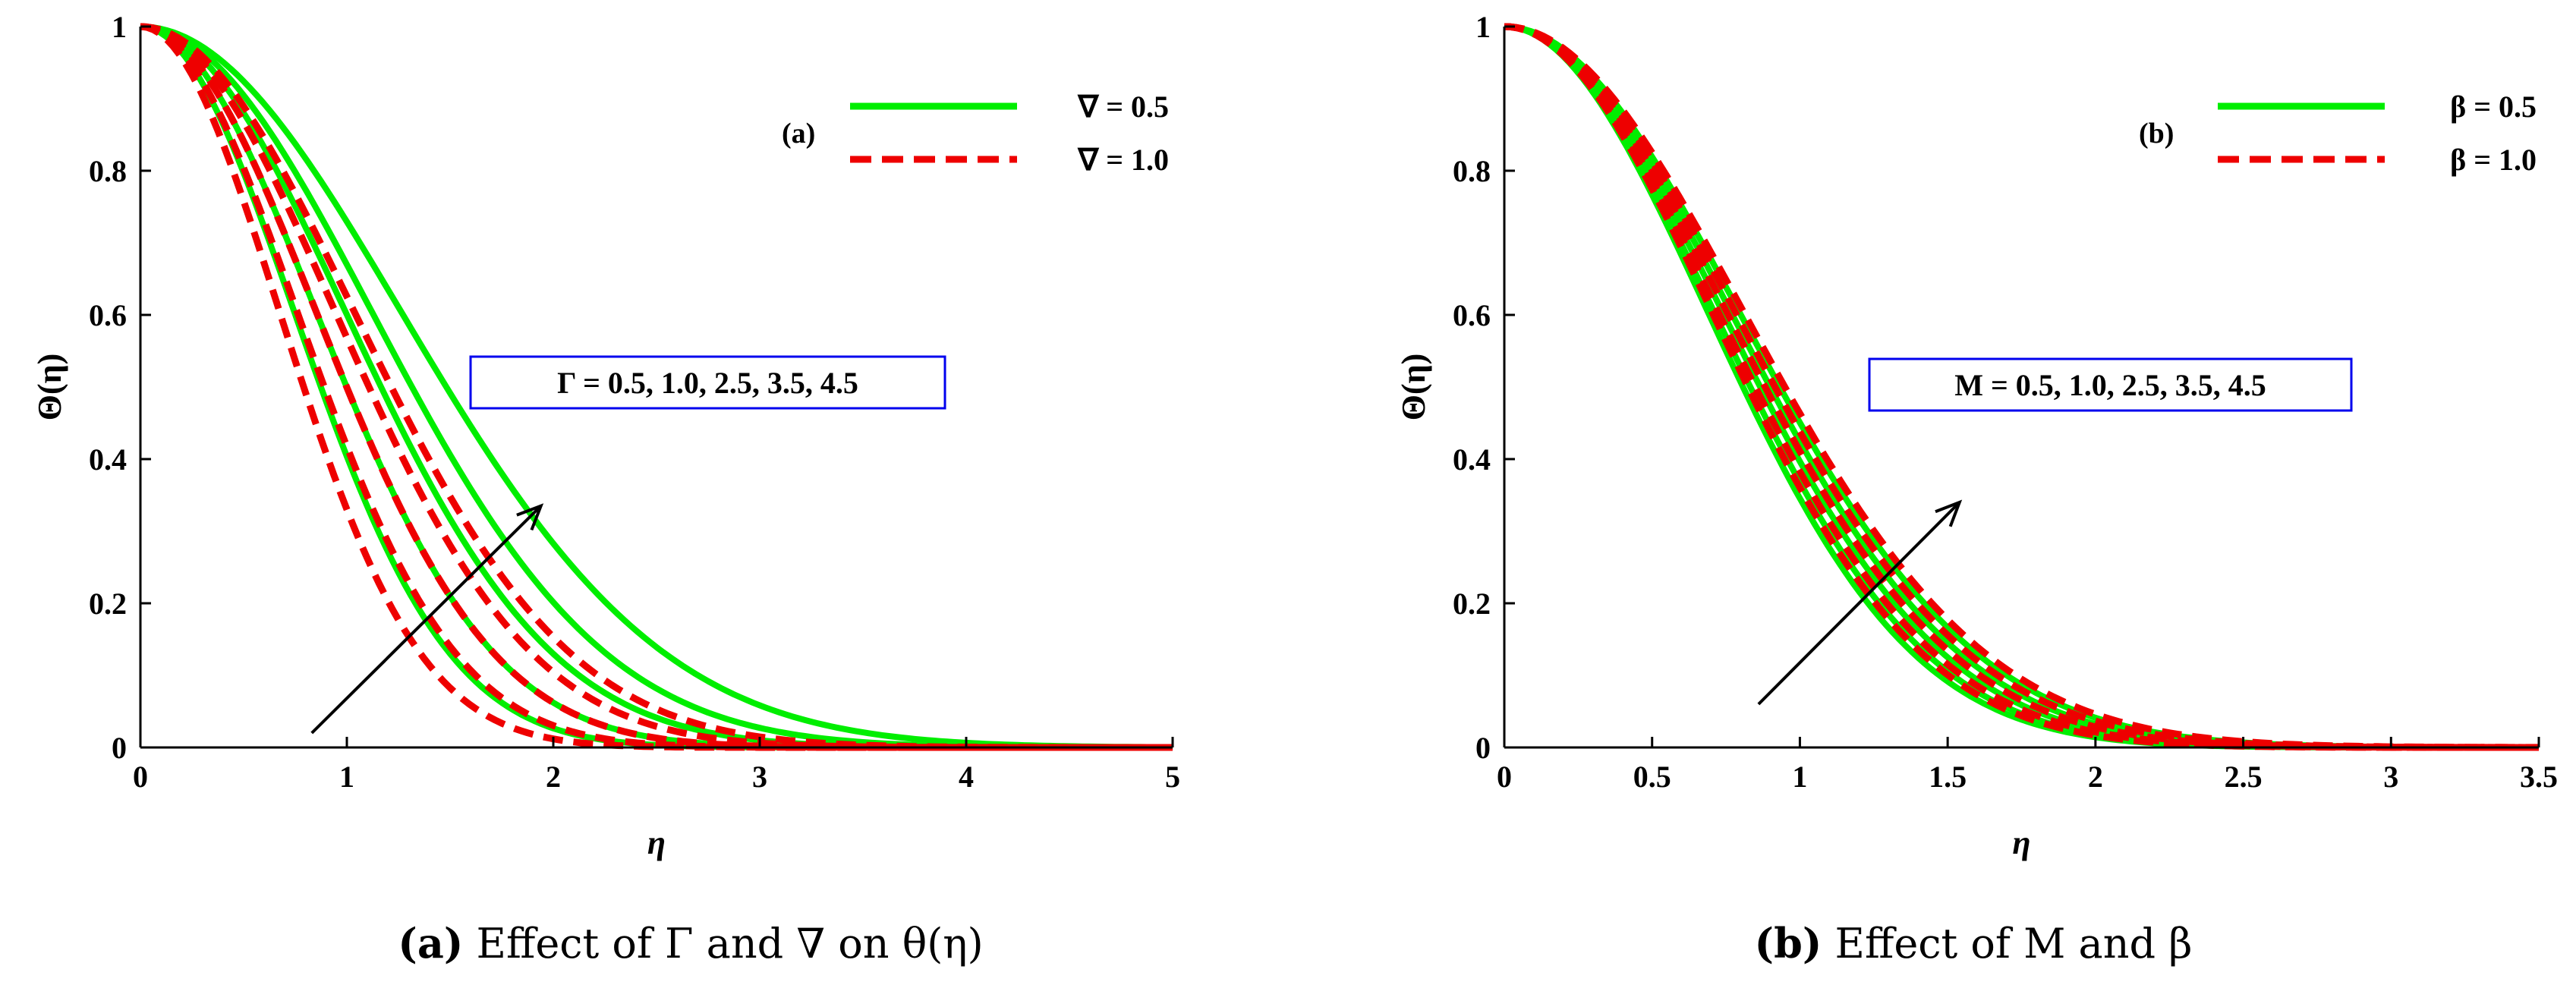 This screenshot has width=2576, height=988. Describe the element at coordinates (1948, 777) in the screenshot. I see `x-tick-label: 1.5` at that location.